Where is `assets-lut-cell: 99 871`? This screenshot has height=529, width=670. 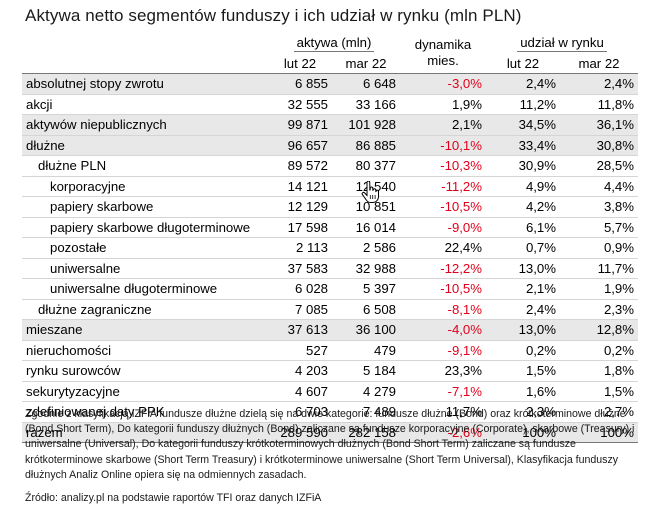
assets-lut-cell: 99 871 is located at coordinates (300, 125).